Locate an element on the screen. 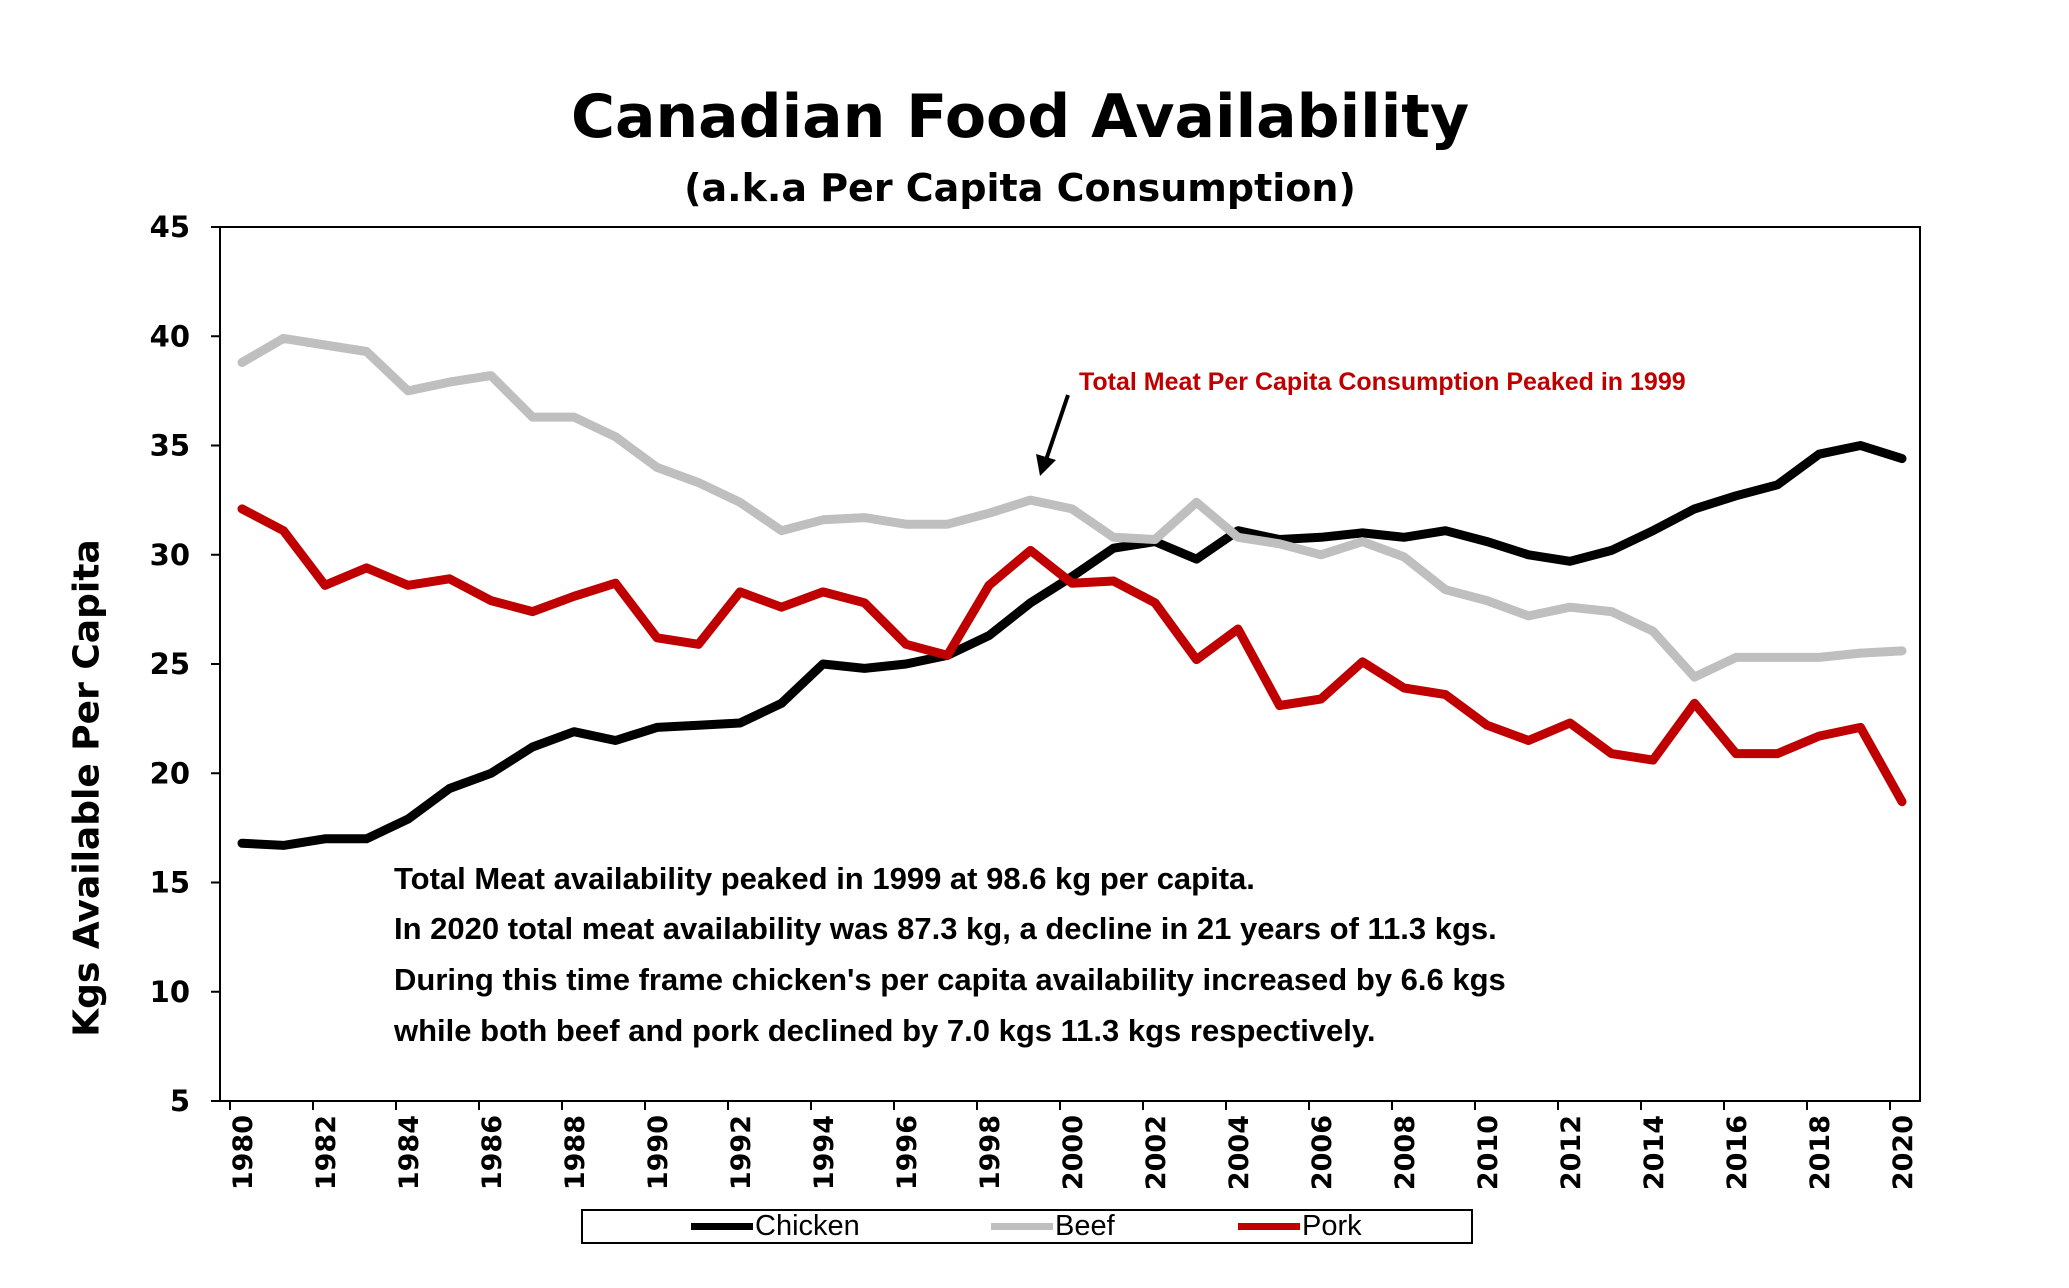 This screenshot has width=2069, height=1288. x-tick-label: 2016 is located at coordinates (1737, 1152).